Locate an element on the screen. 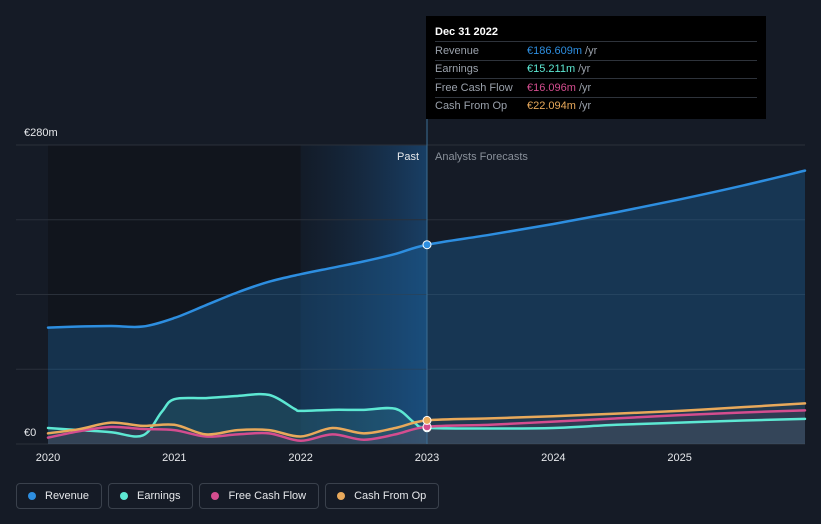  x-tick-label: 2020 is located at coordinates (48, 458).